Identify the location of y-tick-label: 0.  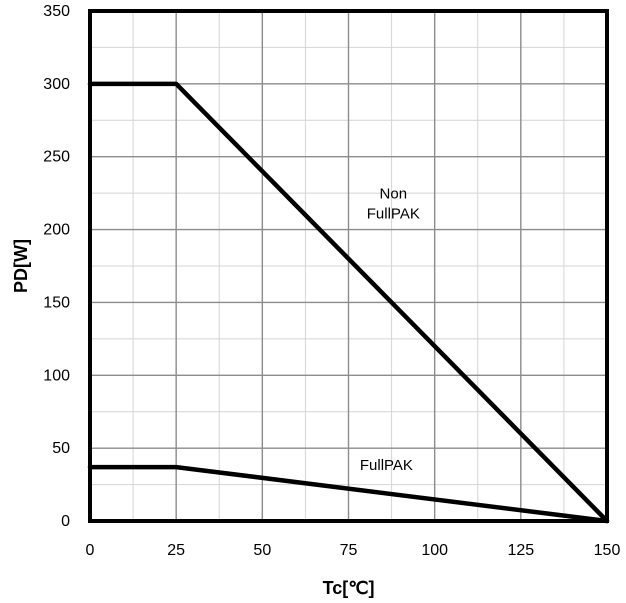
(65, 521).